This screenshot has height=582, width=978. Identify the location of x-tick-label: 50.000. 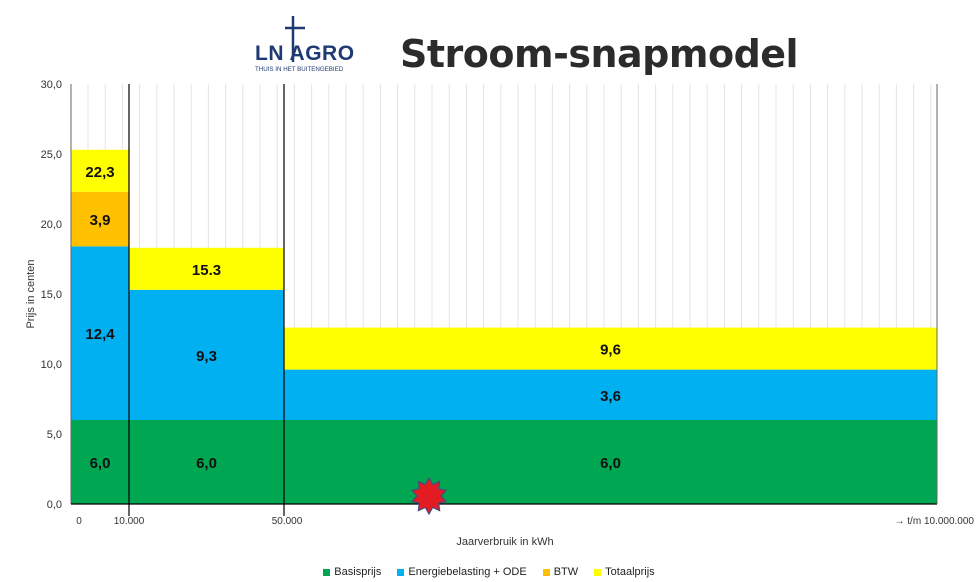
(287, 521).